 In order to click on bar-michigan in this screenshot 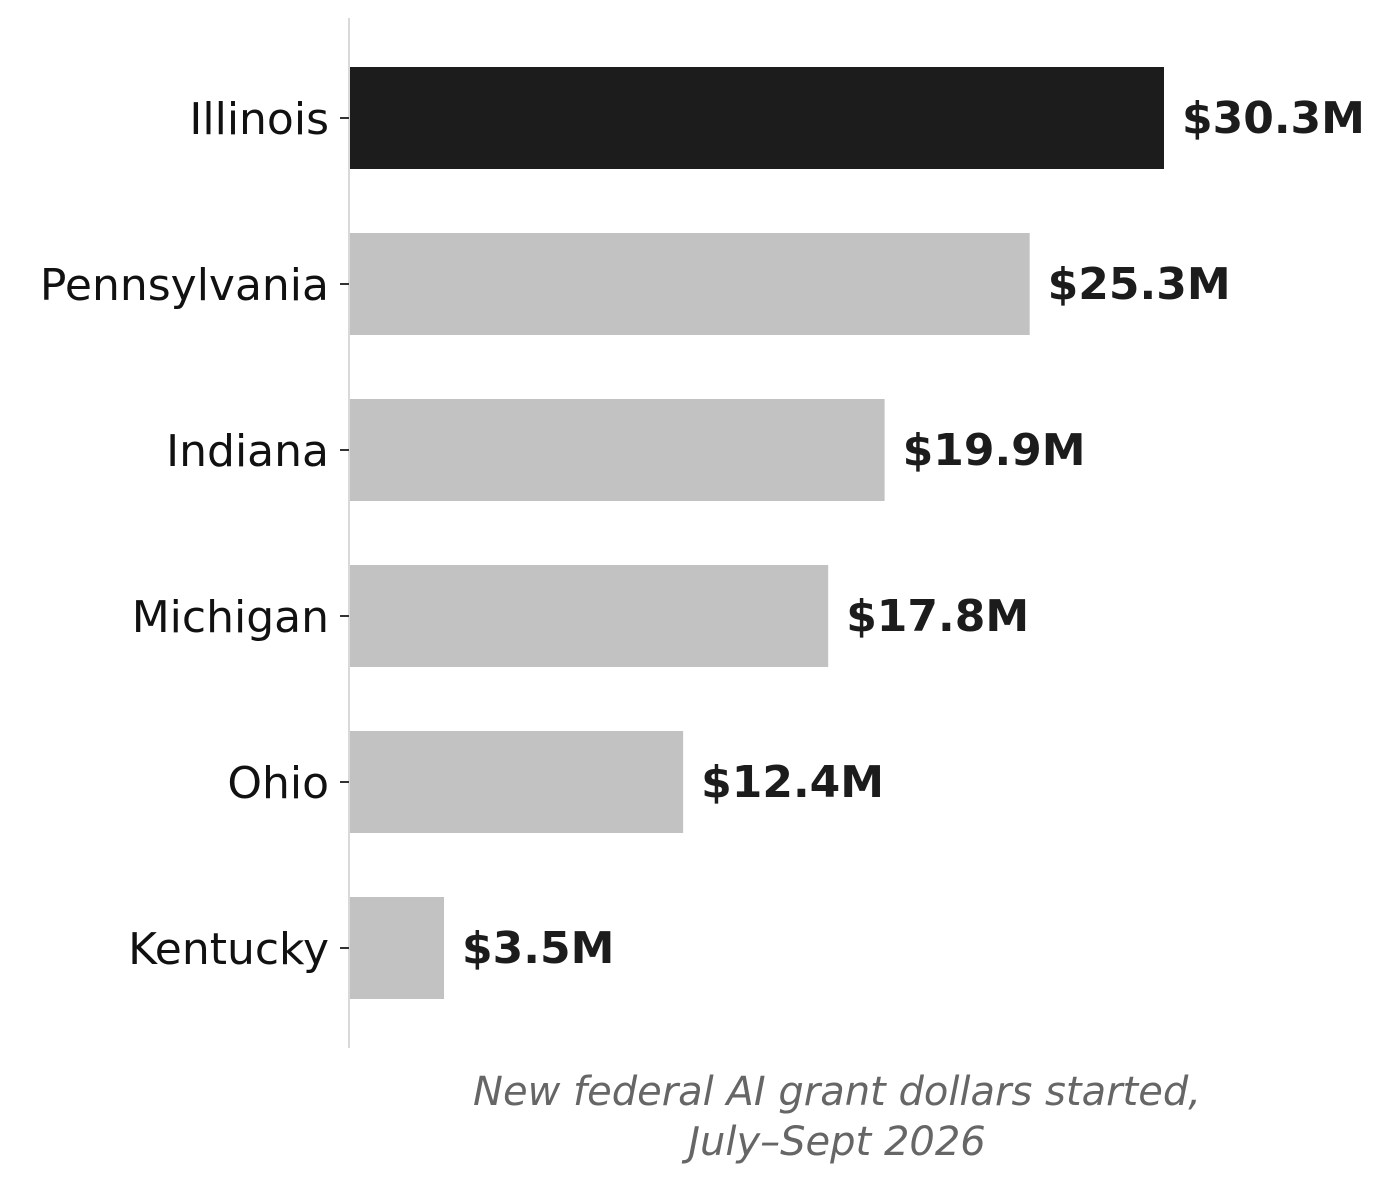, I will do `click(589, 616)`.